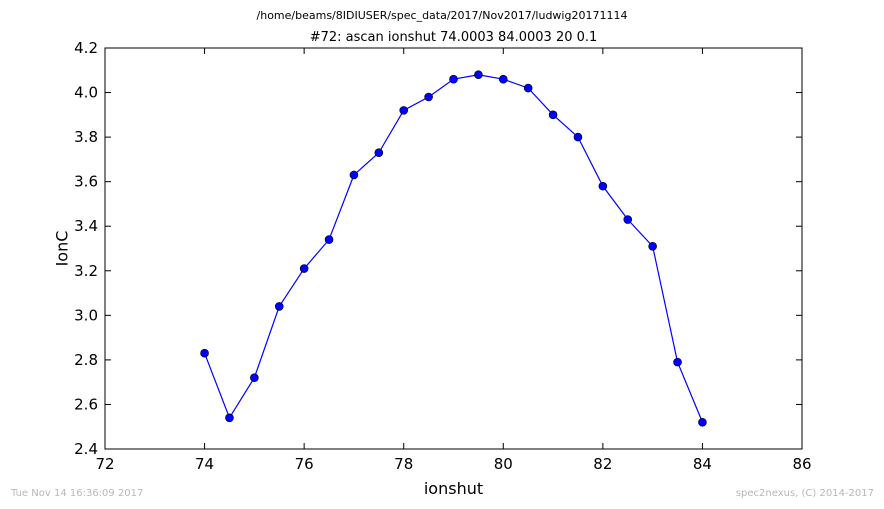  Describe the element at coordinates (602, 464) in the screenshot. I see `x-tick-label: 82` at that location.